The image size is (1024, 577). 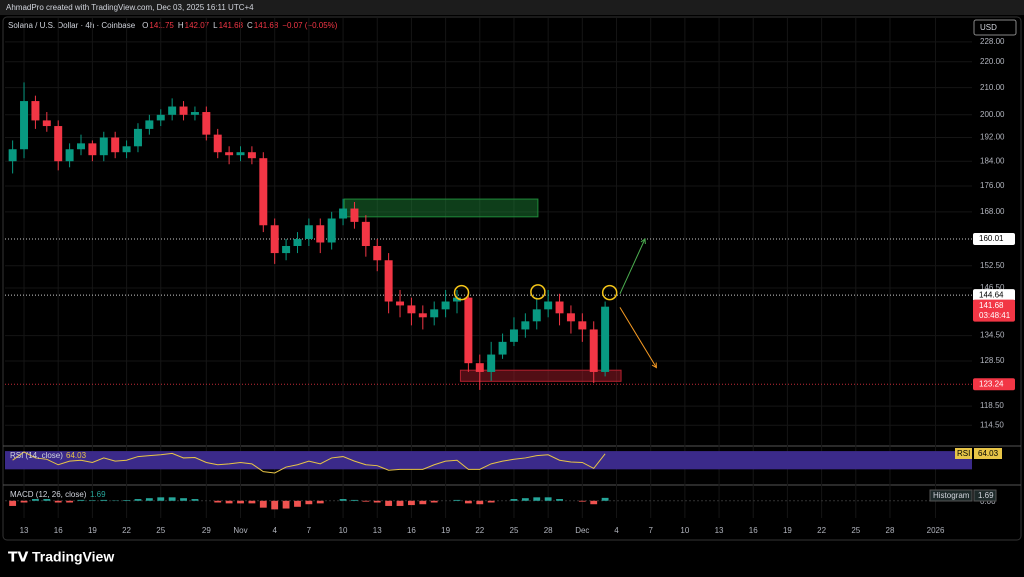 I want to click on x-tick-label: Nov, so click(x=240, y=530).